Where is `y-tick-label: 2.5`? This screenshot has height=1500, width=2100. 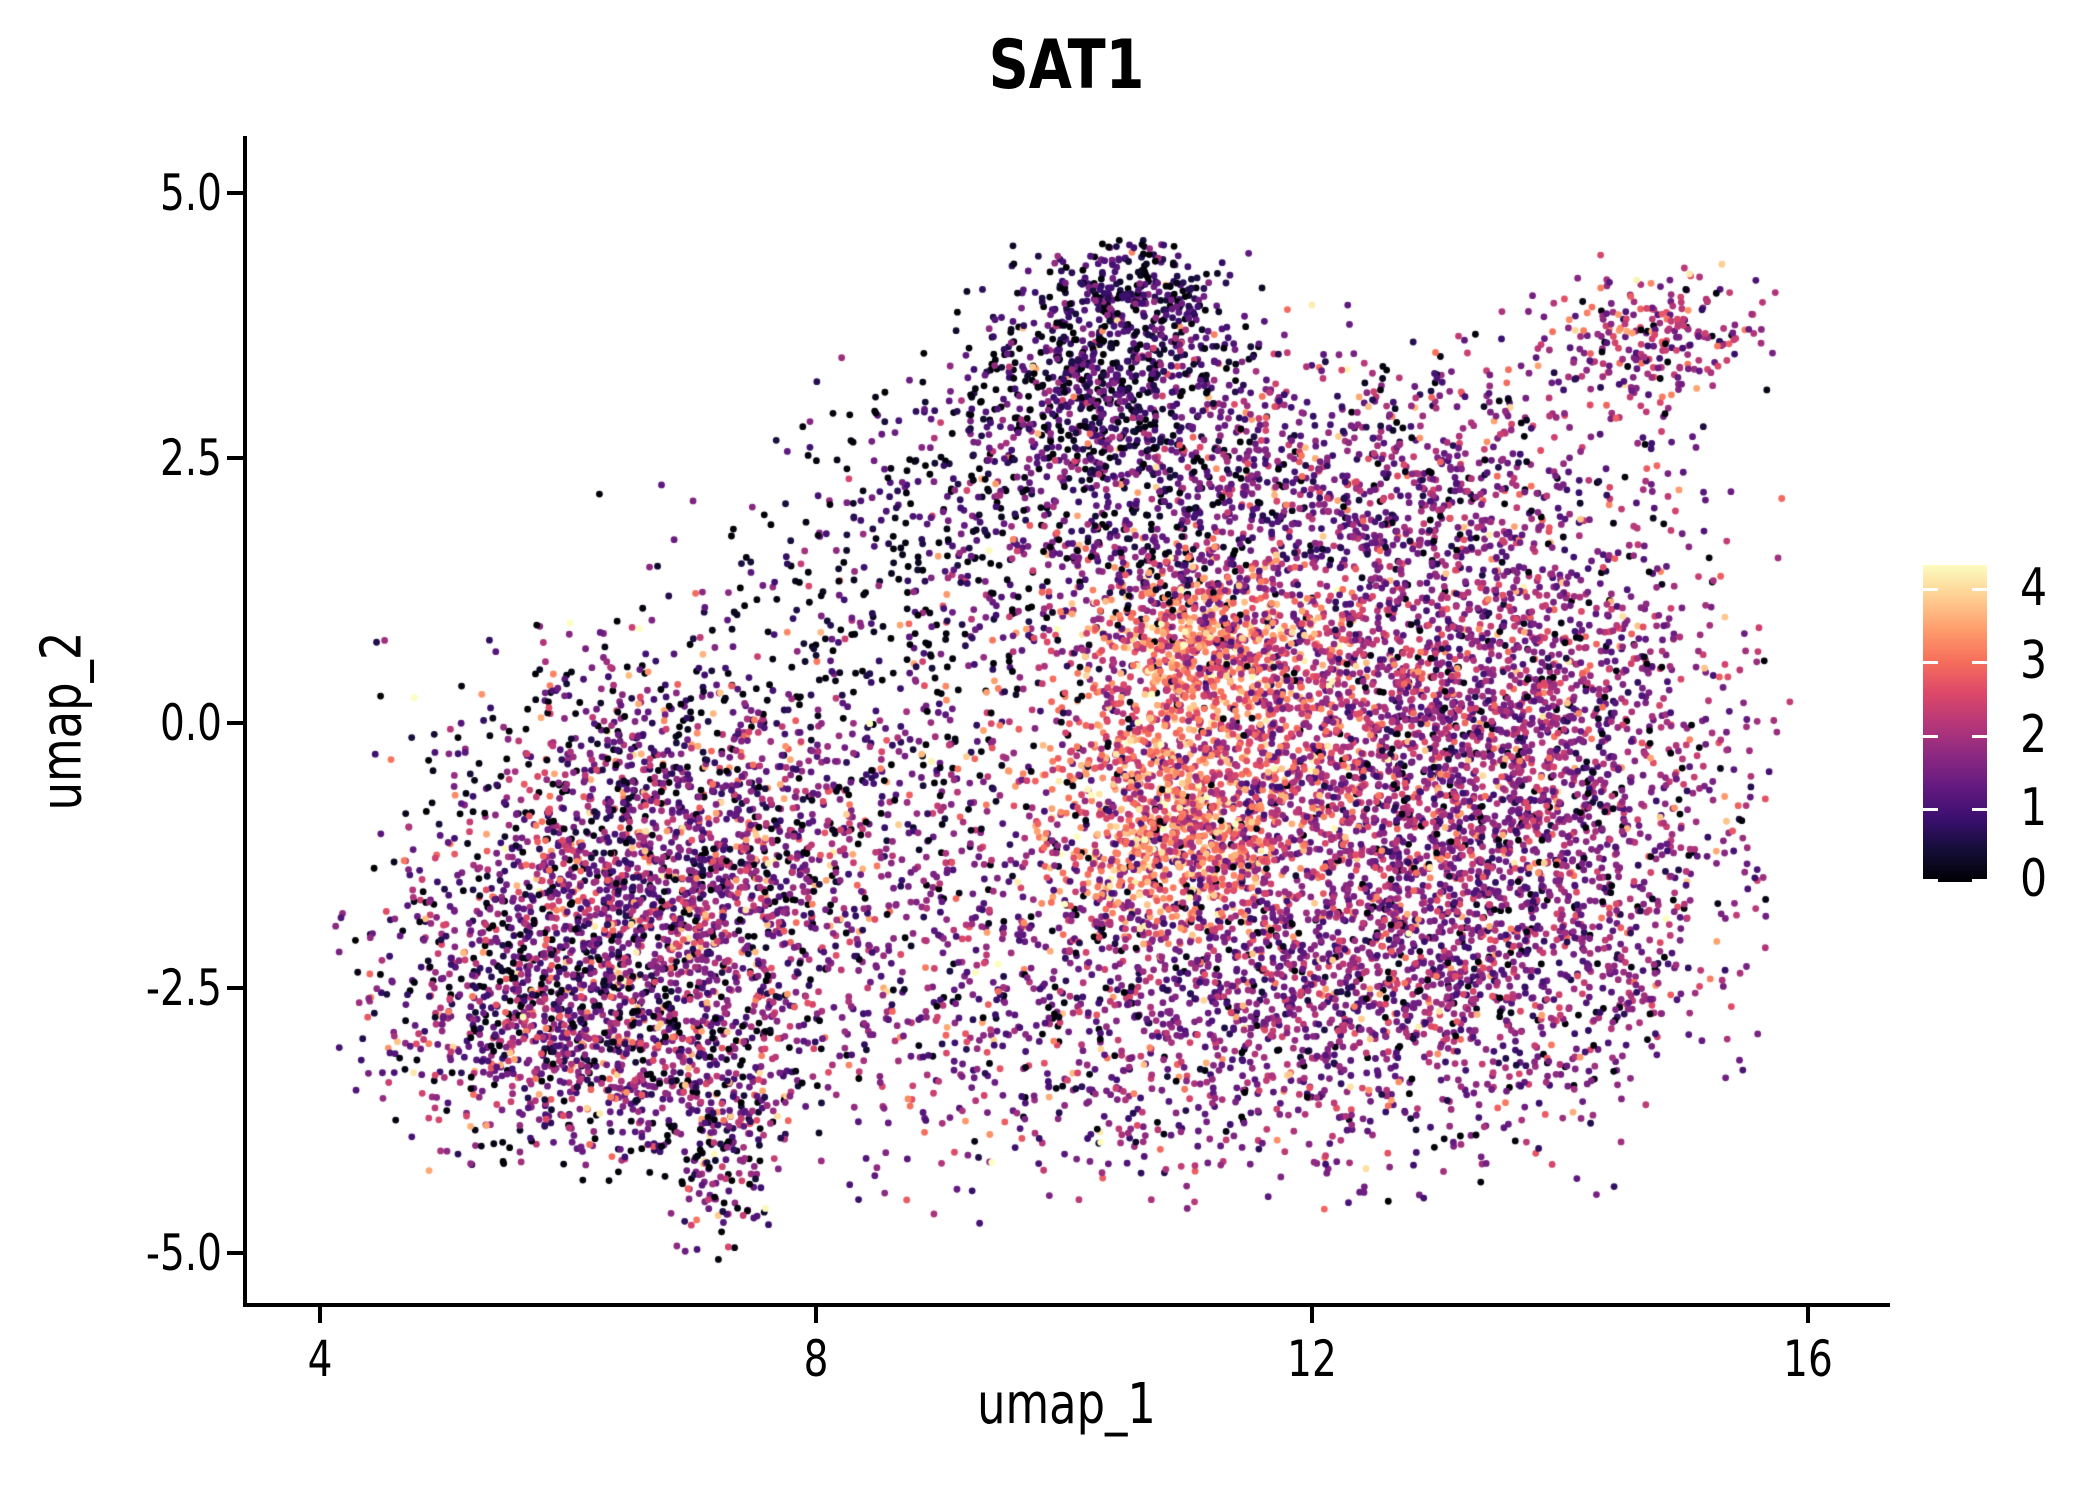 y-tick-label: 2.5 is located at coordinates (190, 458).